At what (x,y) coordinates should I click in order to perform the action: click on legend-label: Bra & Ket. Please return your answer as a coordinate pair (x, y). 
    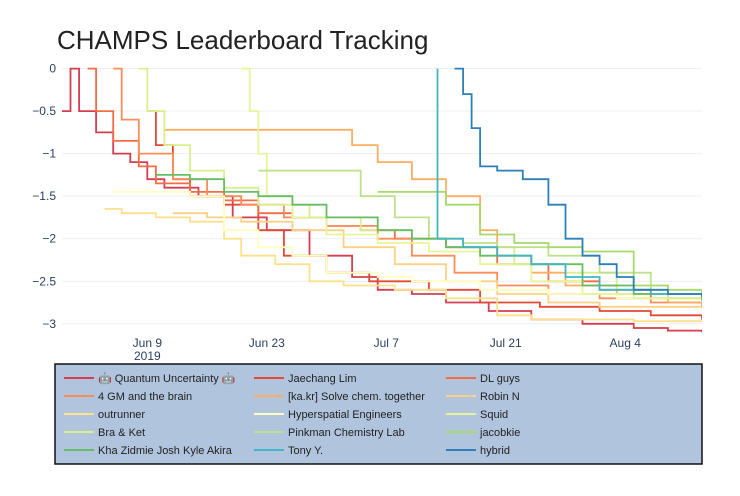
    Looking at the image, I should click on (121, 433).